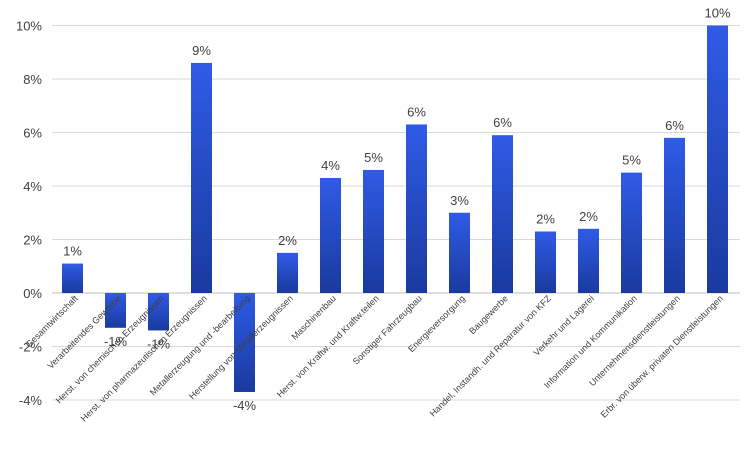 The width and height of the screenshot is (747, 450). What do you see at coordinates (245, 405) in the screenshot?
I see `data-label: -4%` at bounding box center [245, 405].